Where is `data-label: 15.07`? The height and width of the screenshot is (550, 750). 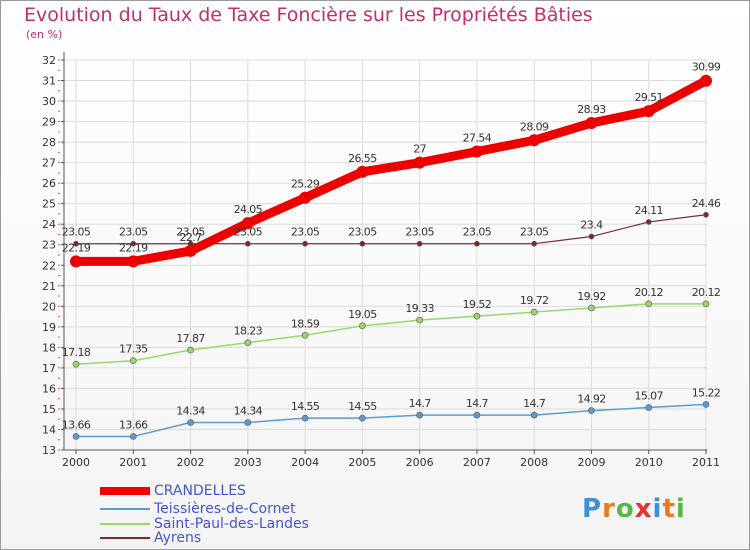
data-label: 15.07 is located at coordinates (648, 396).